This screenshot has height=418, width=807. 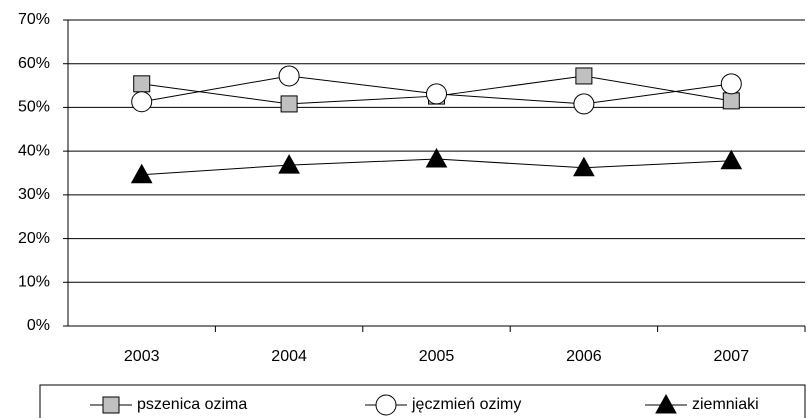 What do you see at coordinates (34, 238) in the screenshot?
I see `y-tick-label: 20%` at bounding box center [34, 238].